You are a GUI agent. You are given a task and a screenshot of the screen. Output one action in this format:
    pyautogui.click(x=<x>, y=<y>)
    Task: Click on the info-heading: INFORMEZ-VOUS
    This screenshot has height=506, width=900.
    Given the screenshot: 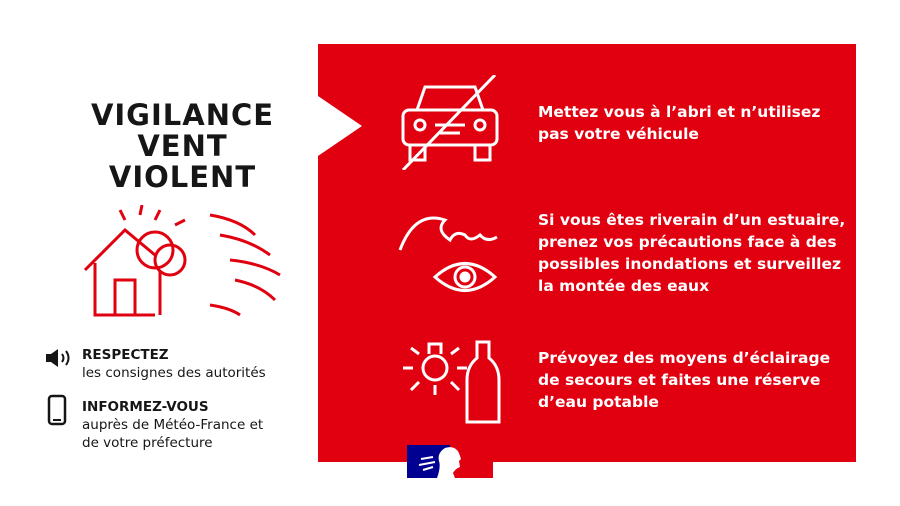 What is the action you would take?
    pyautogui.click(x=145, y=407)
    